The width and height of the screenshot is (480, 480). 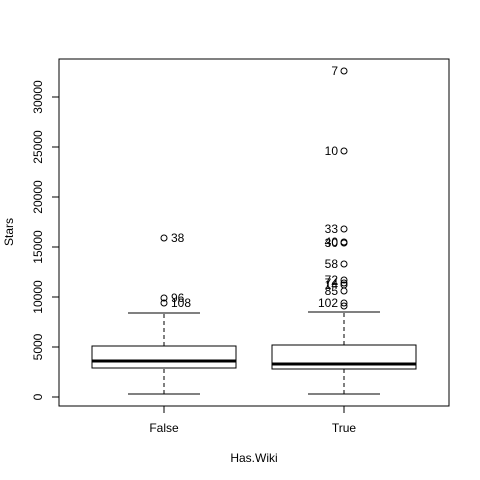 I want to click on outlier-label: 74, so click(x=332, y=283).